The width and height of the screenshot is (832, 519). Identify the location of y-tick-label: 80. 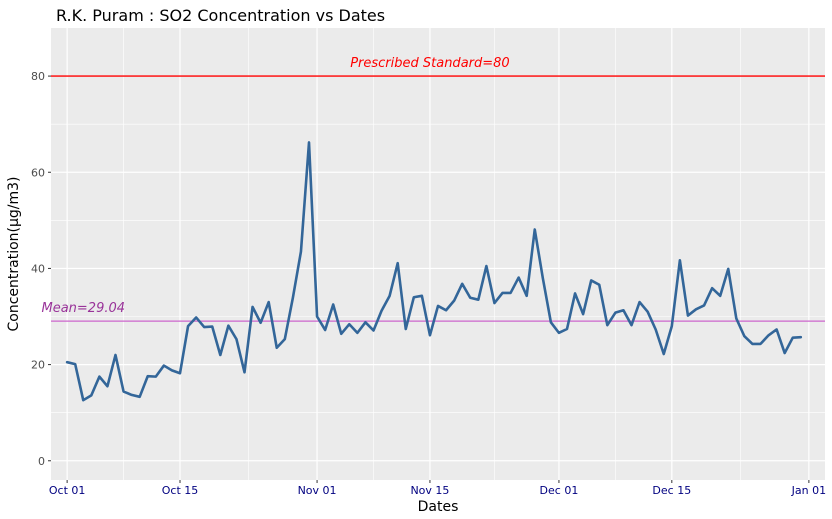
(38, 76).